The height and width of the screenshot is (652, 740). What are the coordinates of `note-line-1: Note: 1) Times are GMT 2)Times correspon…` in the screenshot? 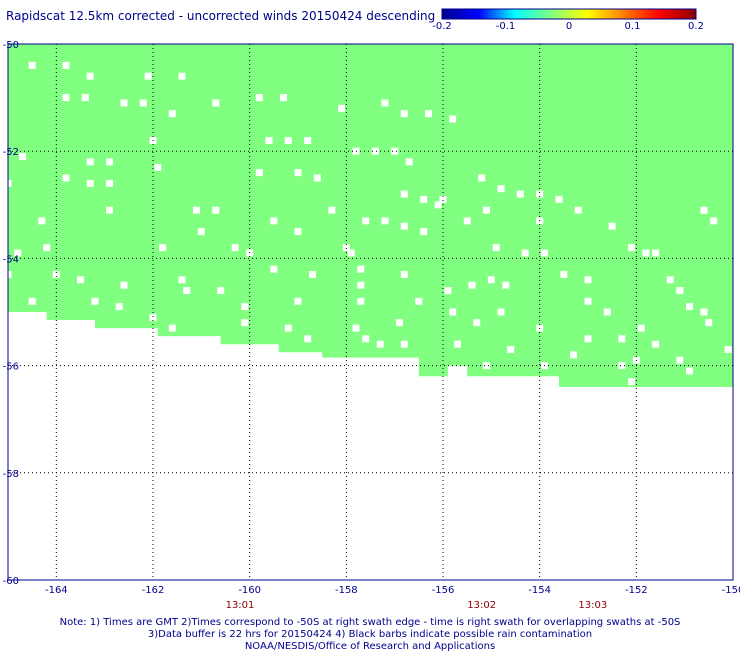 It's located at (370, 622).